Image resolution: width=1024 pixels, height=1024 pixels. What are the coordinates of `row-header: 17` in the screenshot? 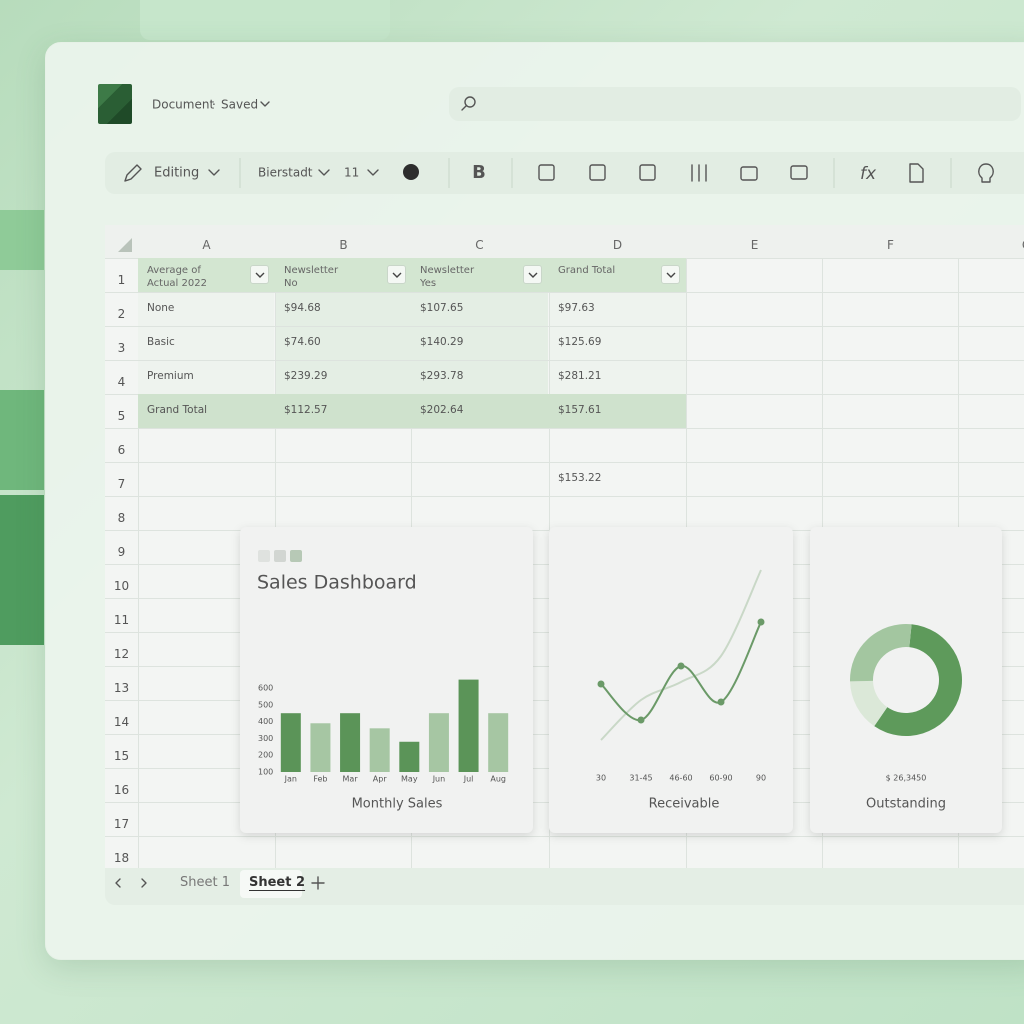 It's located at (121, 824).